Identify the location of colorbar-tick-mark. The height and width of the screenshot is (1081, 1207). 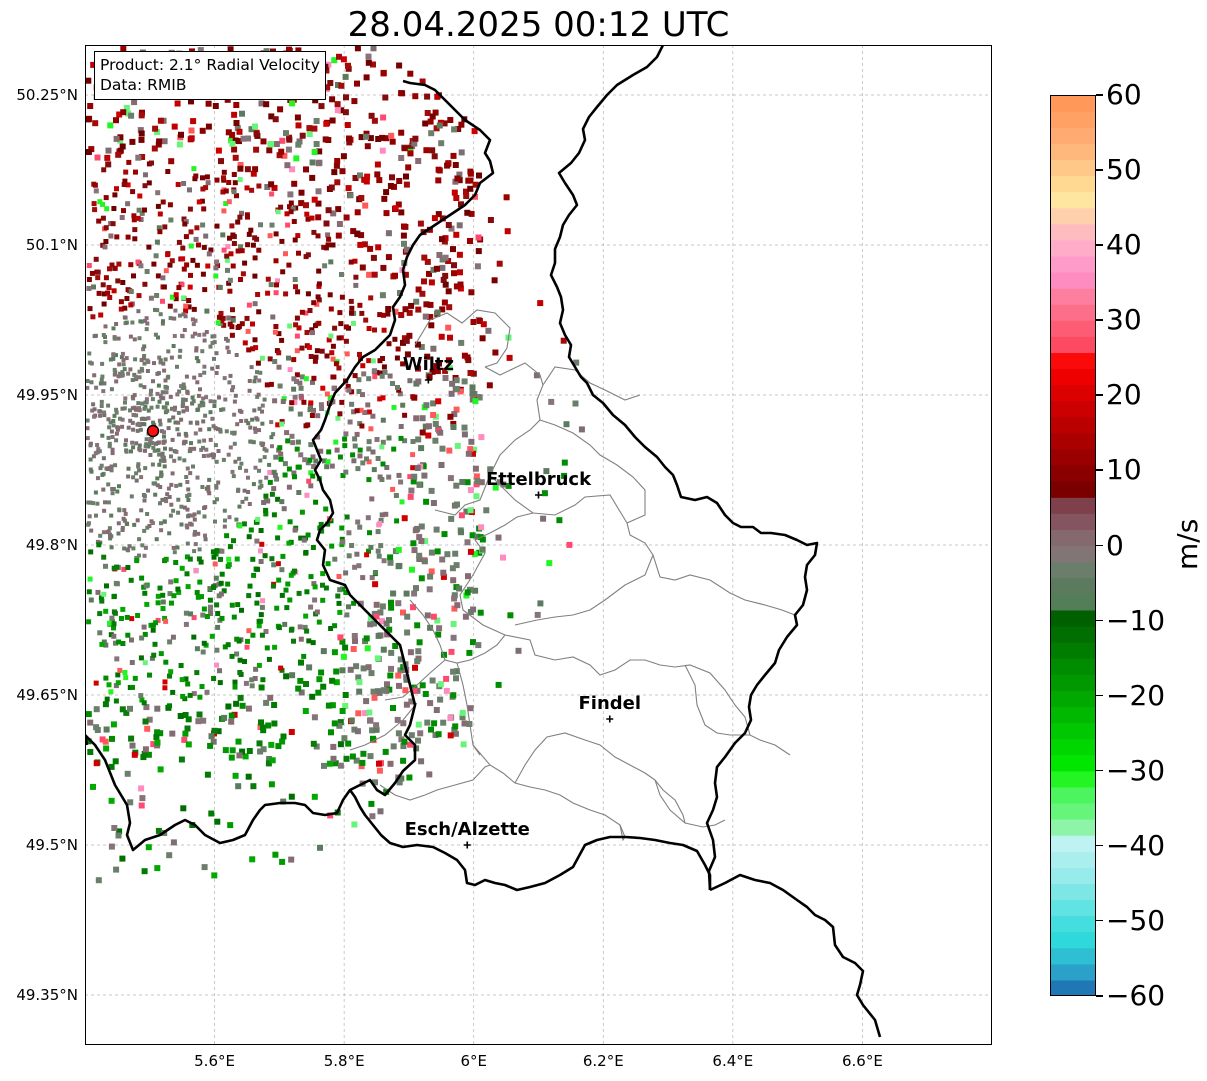
(1099, 320).